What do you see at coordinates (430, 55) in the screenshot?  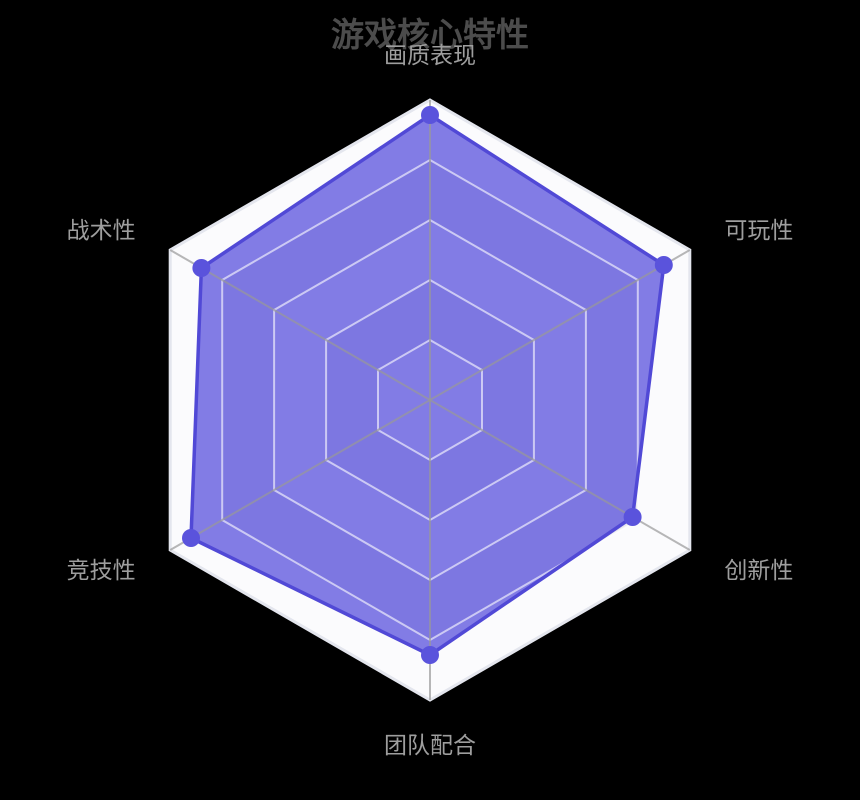 I see `axis-label-0: 画质表现` at bounding box center [430, 55].